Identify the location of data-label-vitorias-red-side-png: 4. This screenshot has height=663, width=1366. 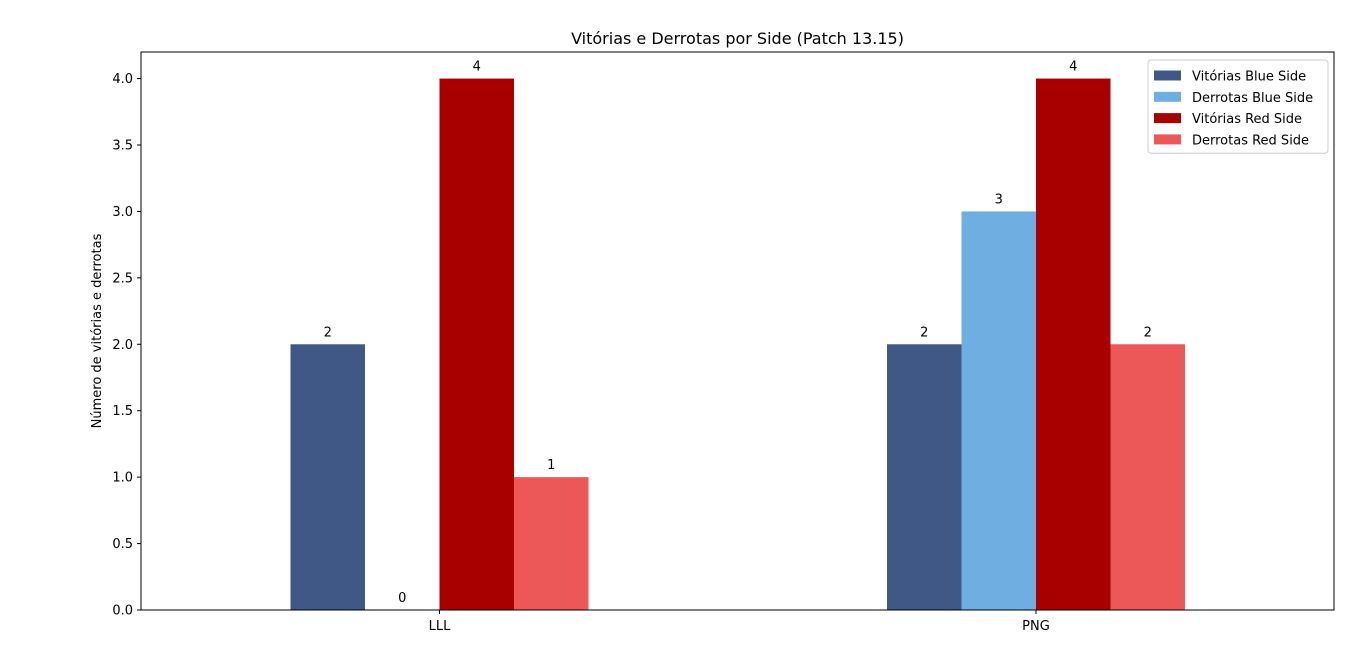
(1073, 67).